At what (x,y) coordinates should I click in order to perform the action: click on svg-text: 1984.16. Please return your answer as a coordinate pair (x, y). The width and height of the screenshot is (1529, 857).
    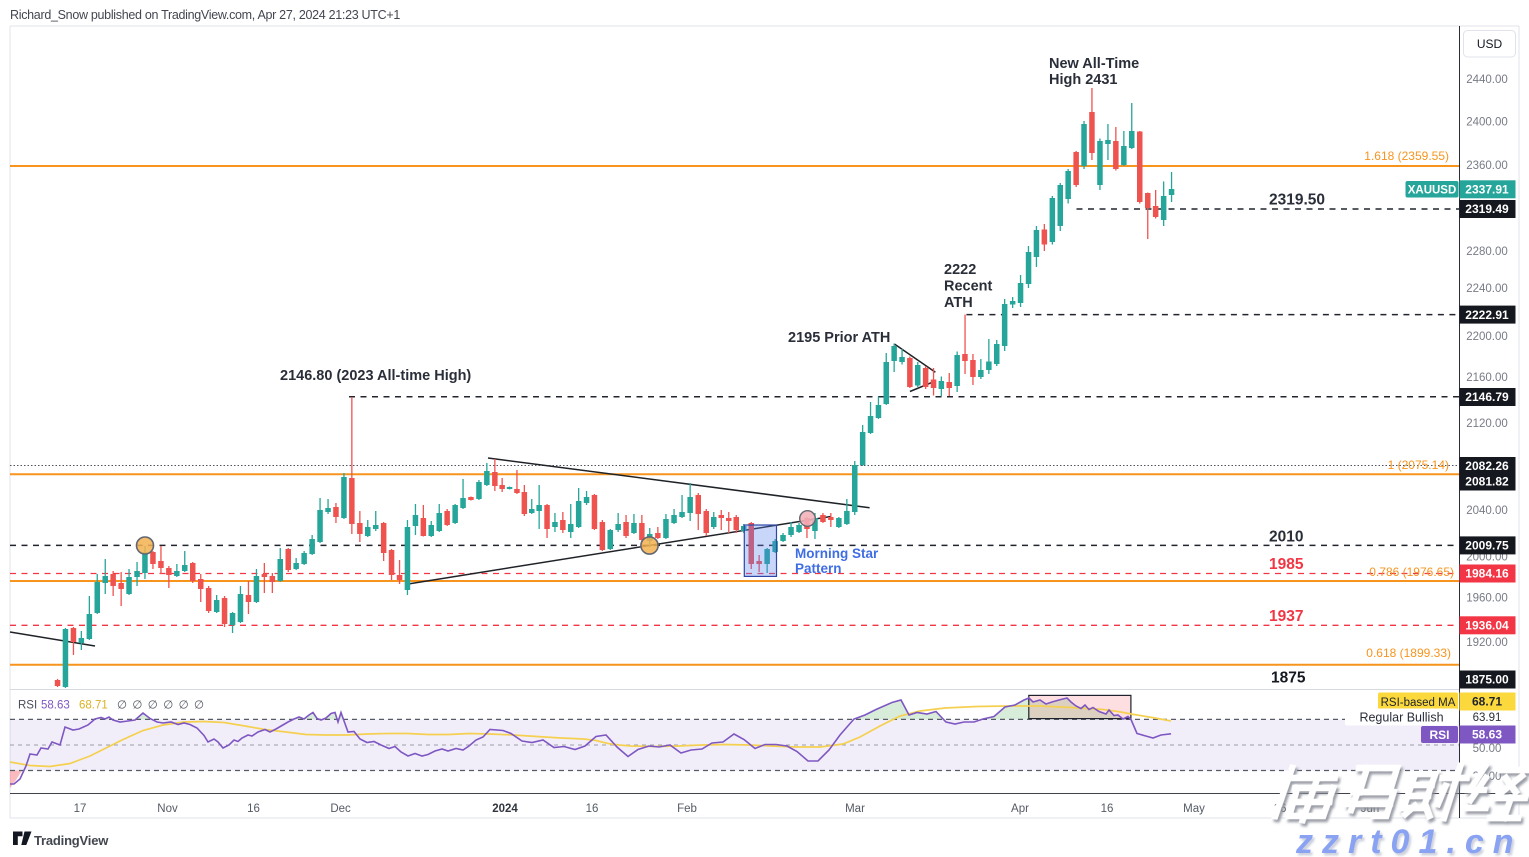
    Looking at the image, I should click on (1487, 574).